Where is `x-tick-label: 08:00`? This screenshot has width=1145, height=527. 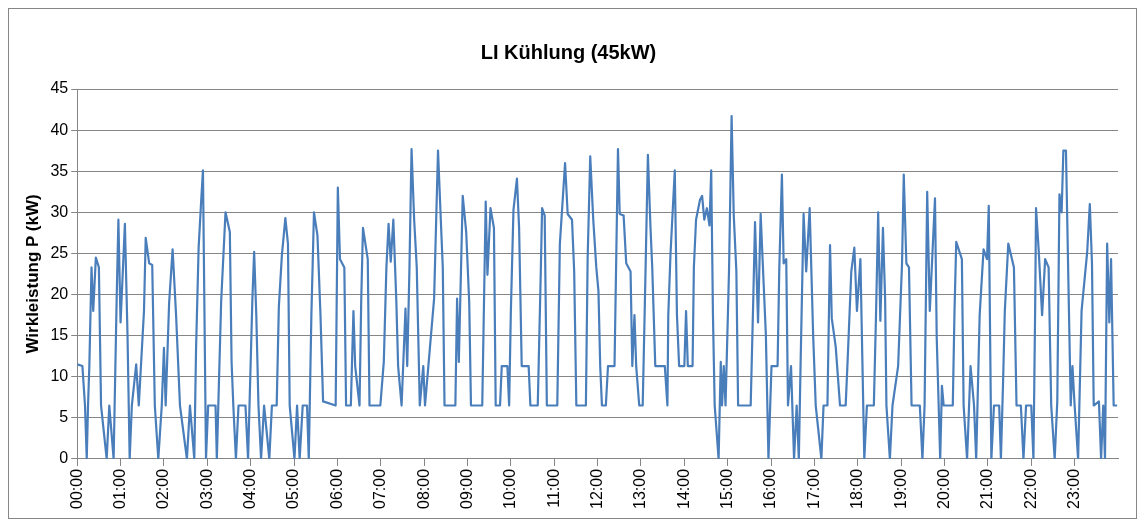
x-tick-label: 08:00 is located at coordinates (423, 489).